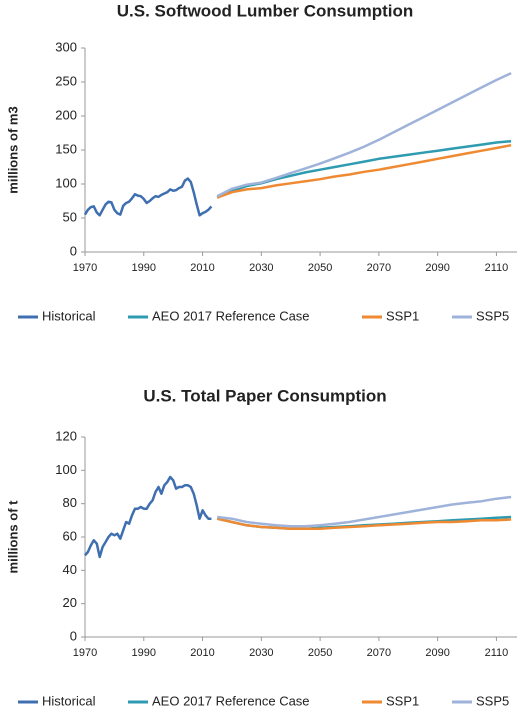 The width and height of the screenshot is (520, 710). What do you see at coordinates (70, 535) in the screenshot?
I see `y-tick-label: 60` at bounding box center [70, 535].